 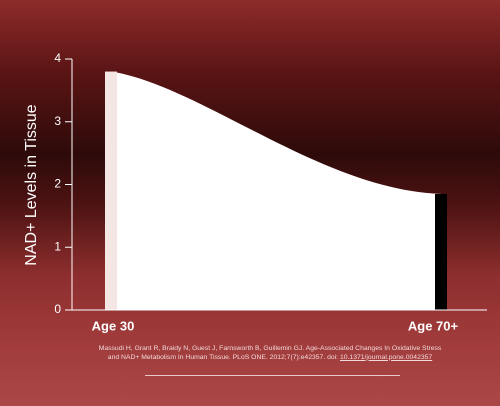 What do you see at coordinates (231, 238) in the screenshot?
I see `annotation-value: 60%` at bounding box center [231, 238].